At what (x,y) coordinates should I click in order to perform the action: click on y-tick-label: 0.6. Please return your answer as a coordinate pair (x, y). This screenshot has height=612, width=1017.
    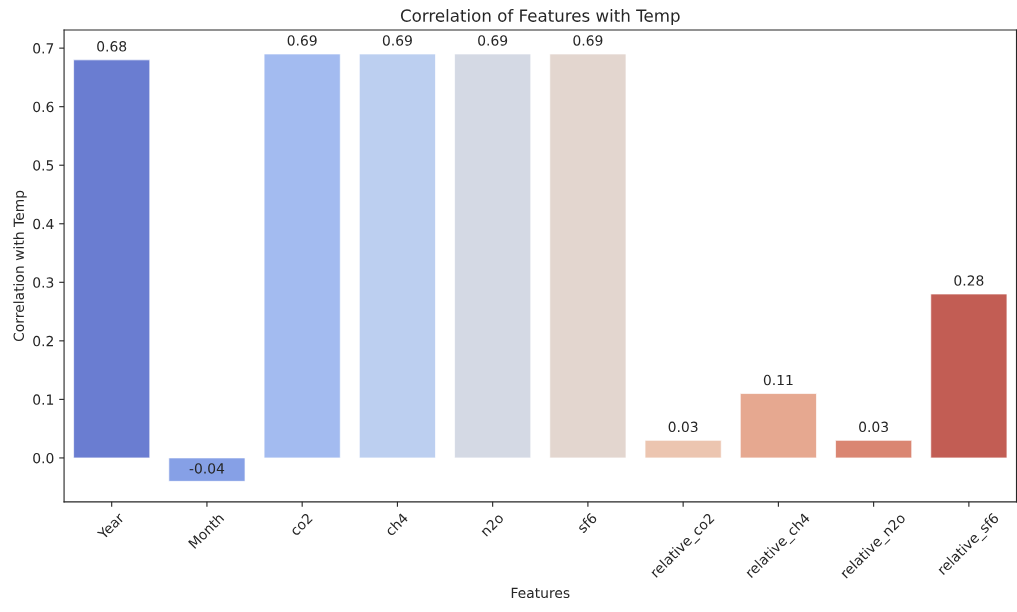
    Looking at the image, I should click on (43, 107).